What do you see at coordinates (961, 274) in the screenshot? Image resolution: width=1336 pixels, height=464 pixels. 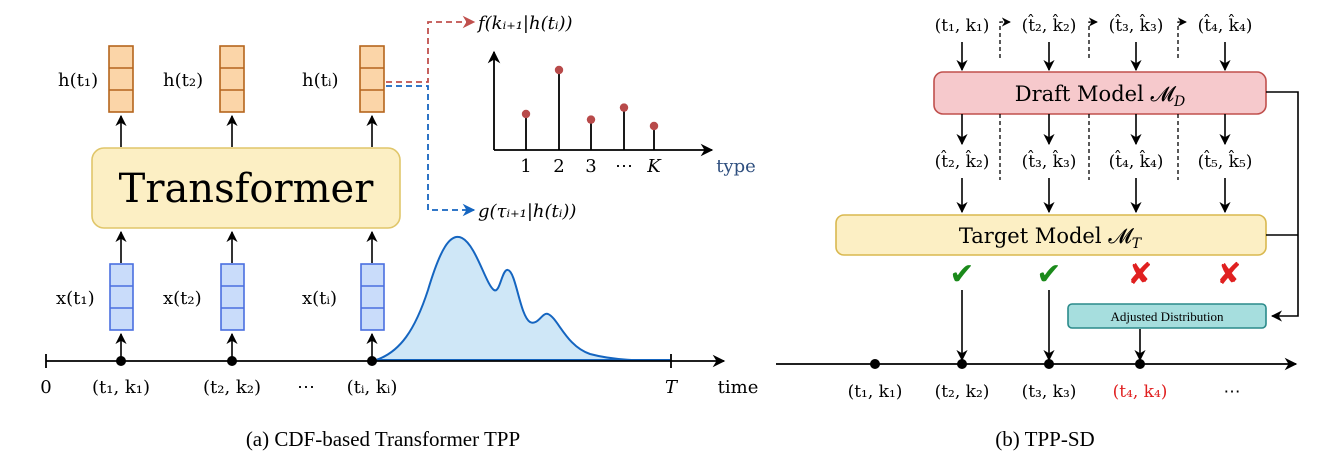 I see `accept-check-1: ✔` at bounding box center [961, 274].